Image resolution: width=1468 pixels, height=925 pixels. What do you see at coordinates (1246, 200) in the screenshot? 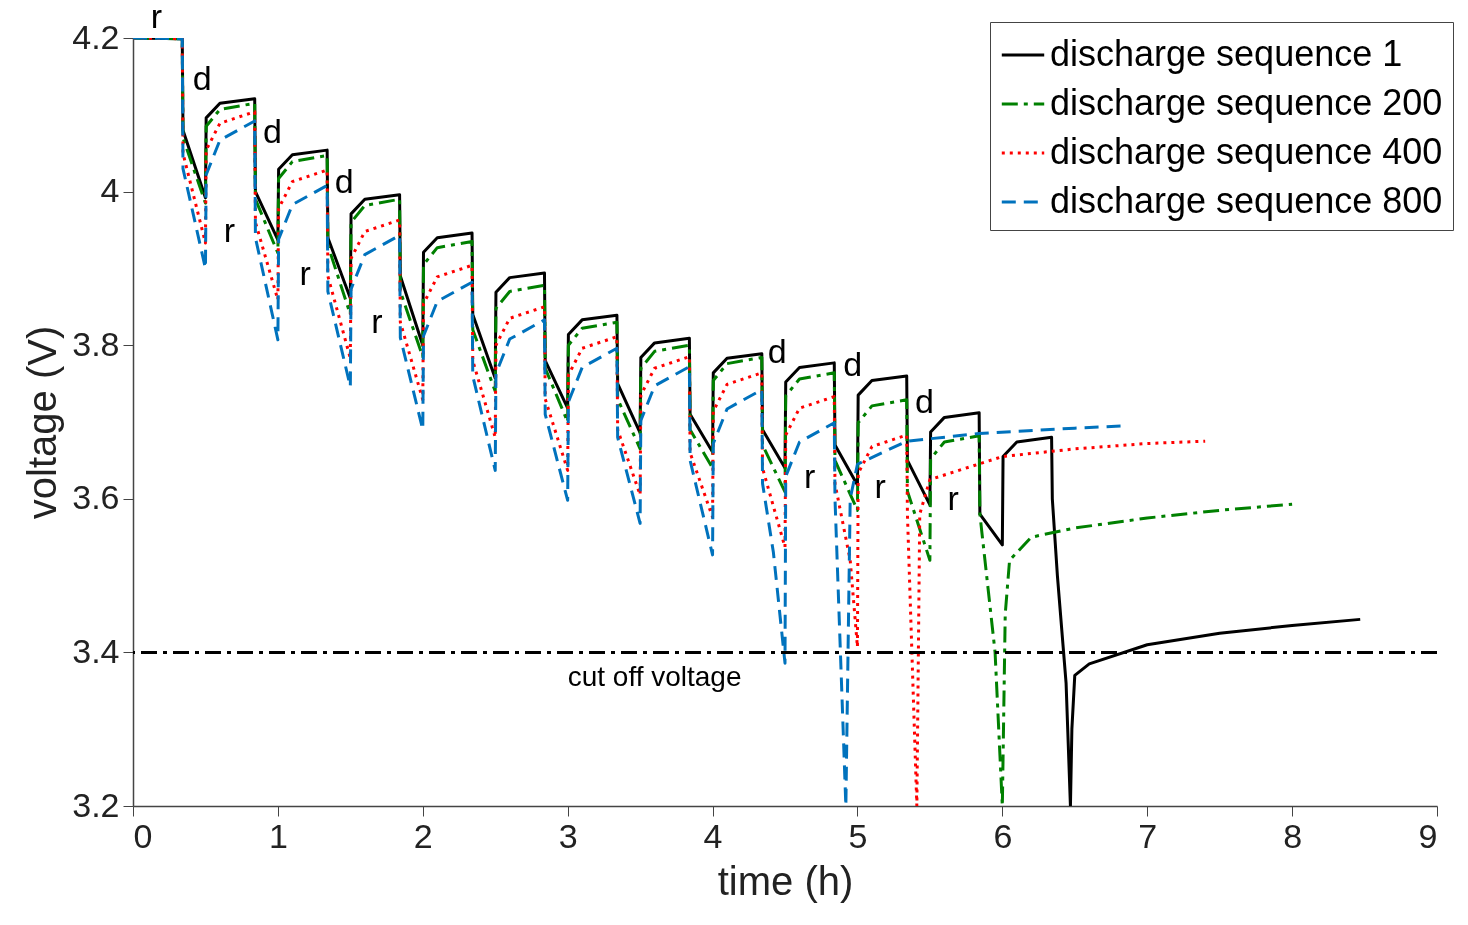
I see `legend-label: discharge sequence 800` at bounding box center [1246, 200].